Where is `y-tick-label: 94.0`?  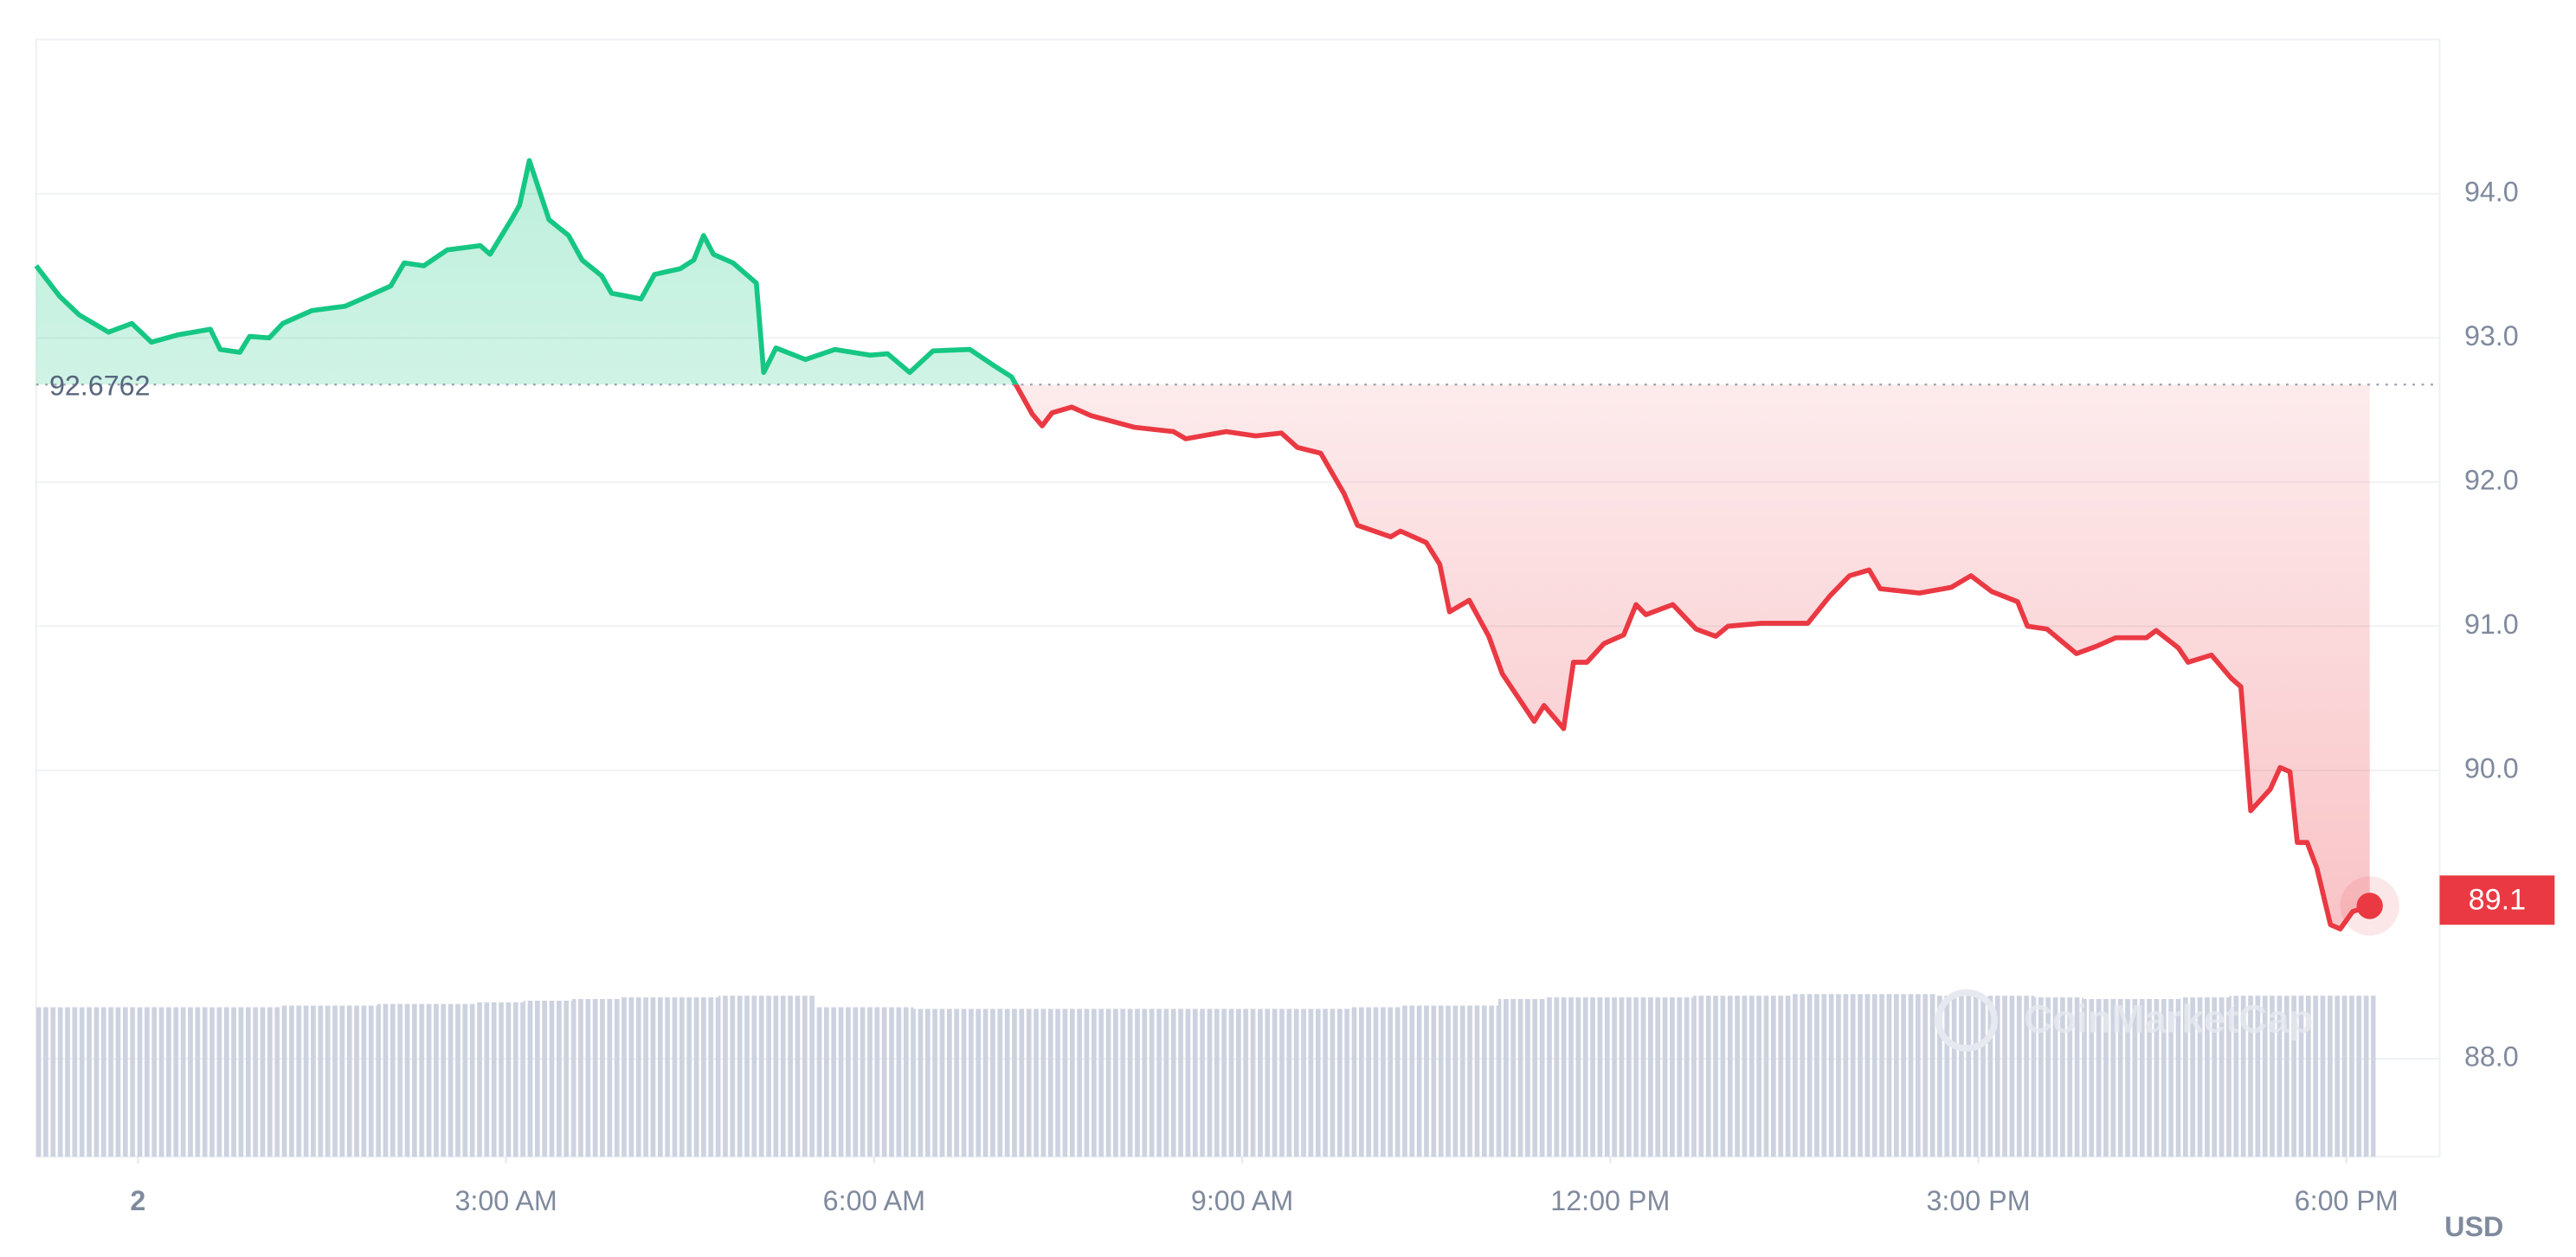
y-tick-label: 94.0 is located at coordinates (2491, 191).